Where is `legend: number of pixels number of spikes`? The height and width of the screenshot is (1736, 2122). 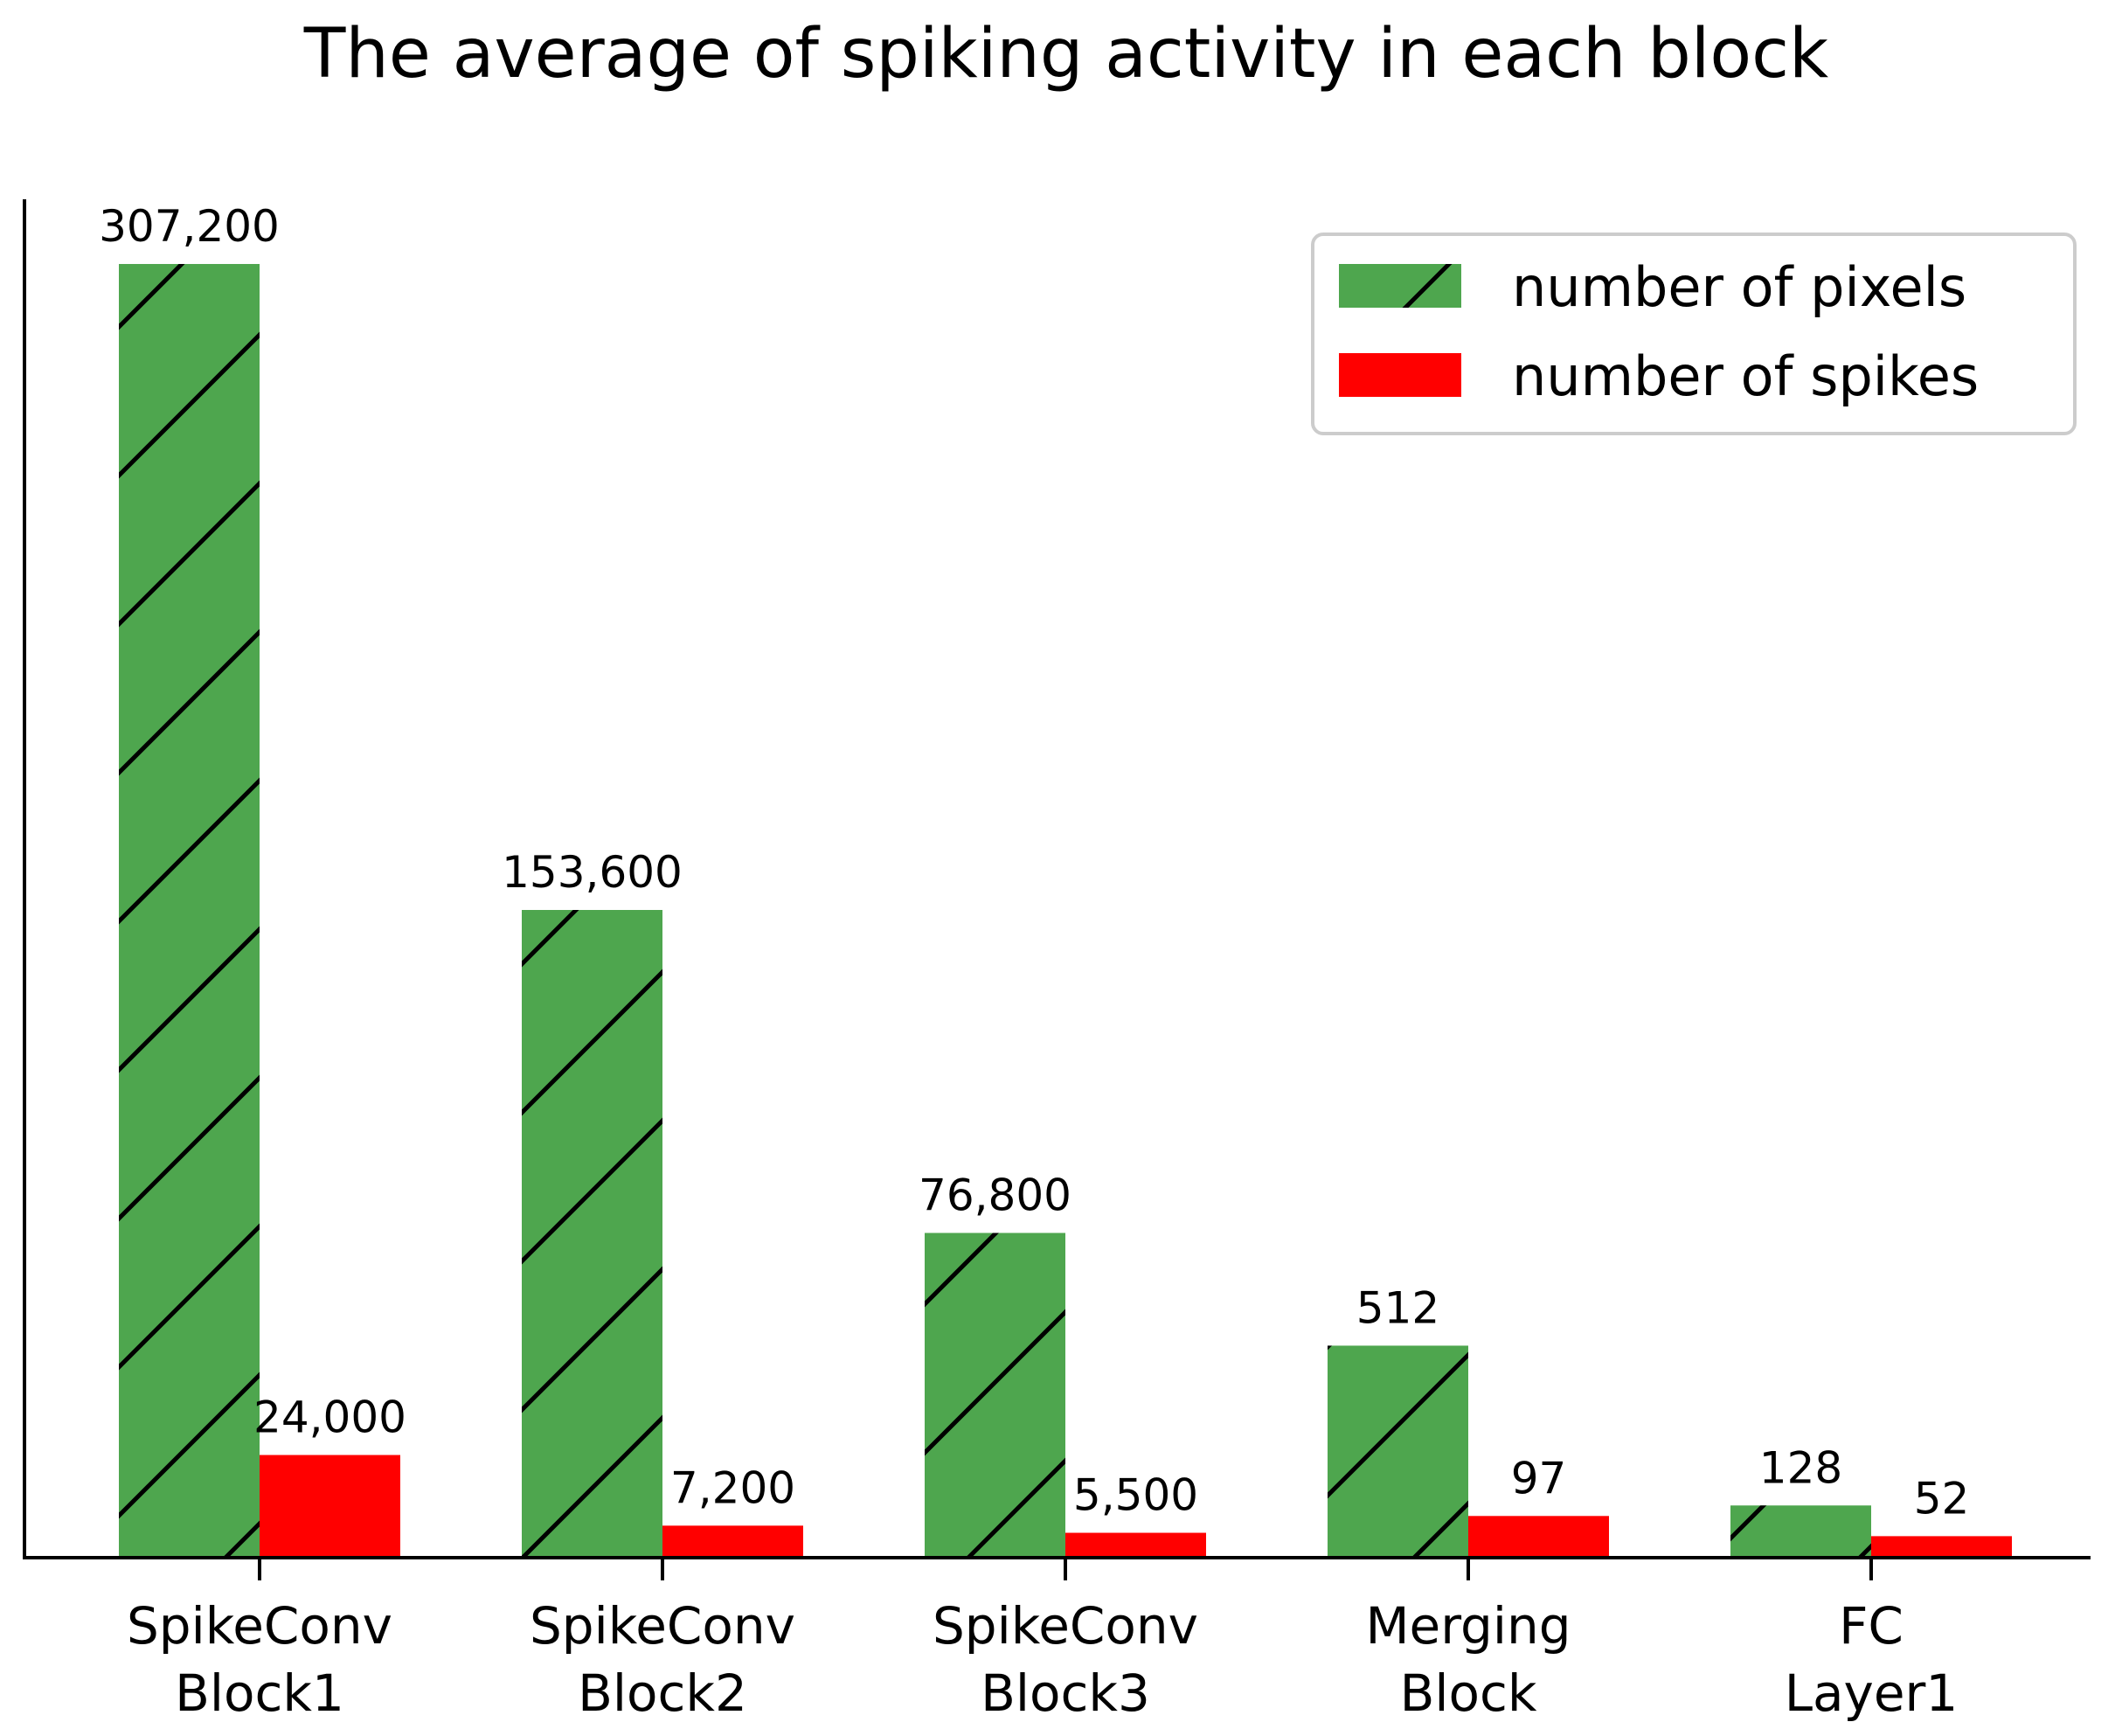
legend: number of pixels number of spikes is located at coordinates (1694, 334).